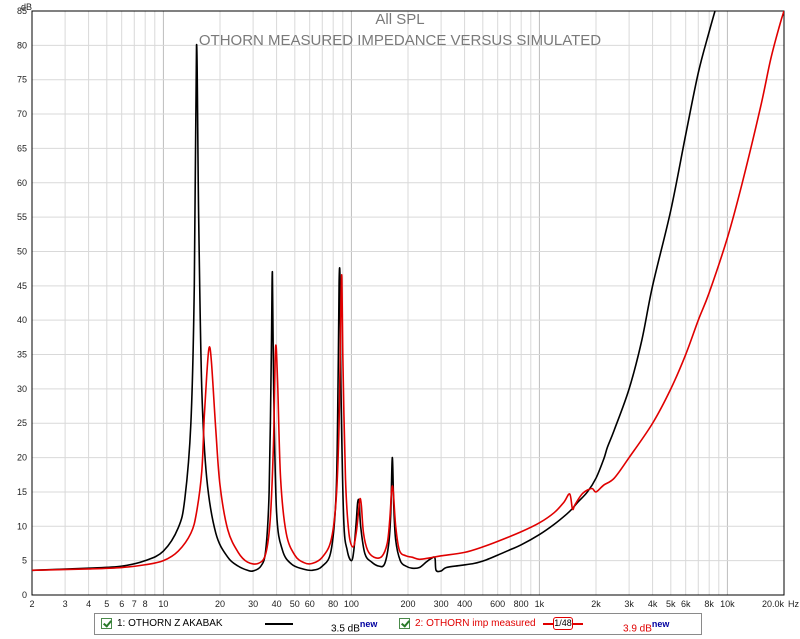  I want to click on y-tick-label: 10, so click(22, 526).